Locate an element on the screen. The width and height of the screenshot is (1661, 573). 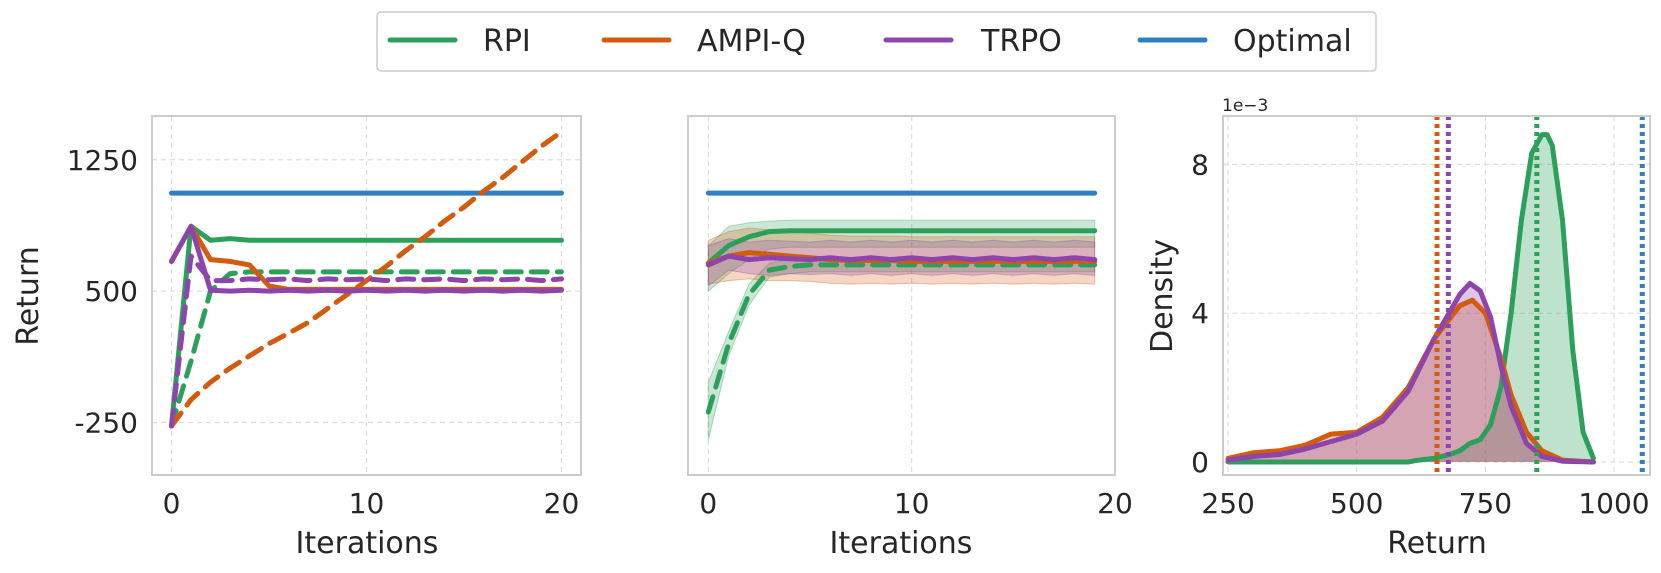
legend-frame is located at coordinates (876, 41).